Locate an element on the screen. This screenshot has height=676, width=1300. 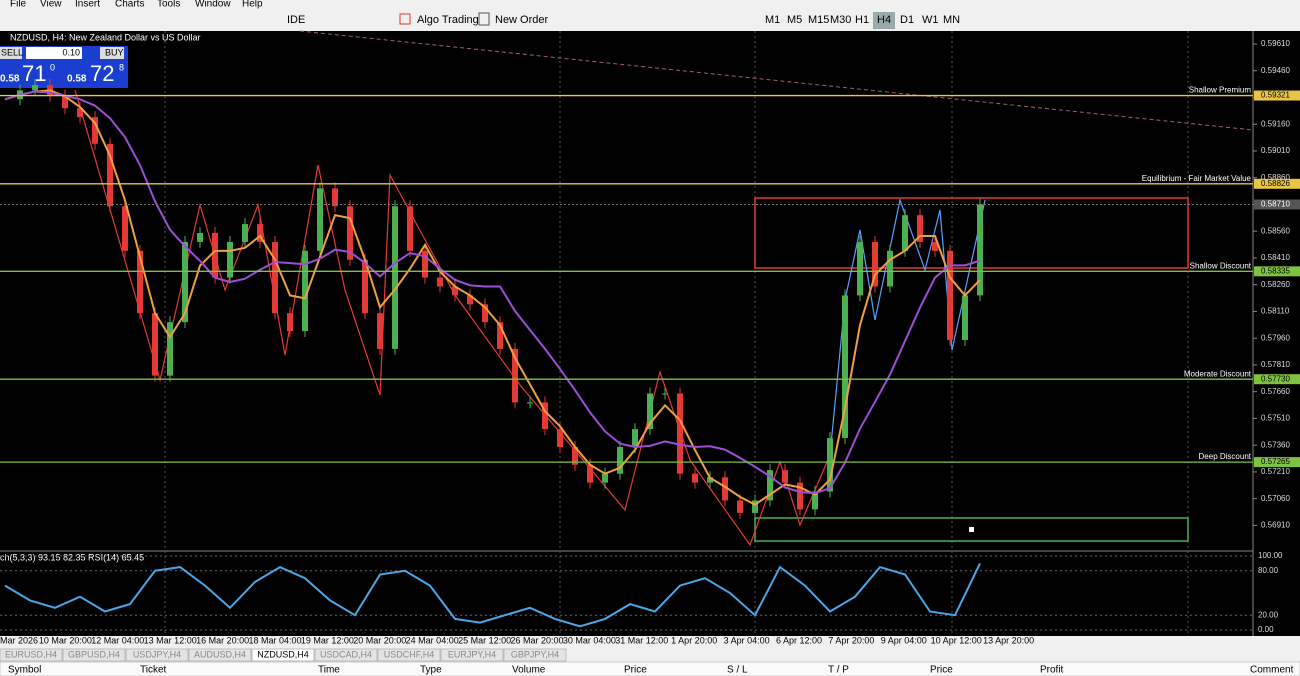
timeframe: MN is located at coordinates (951, 20).